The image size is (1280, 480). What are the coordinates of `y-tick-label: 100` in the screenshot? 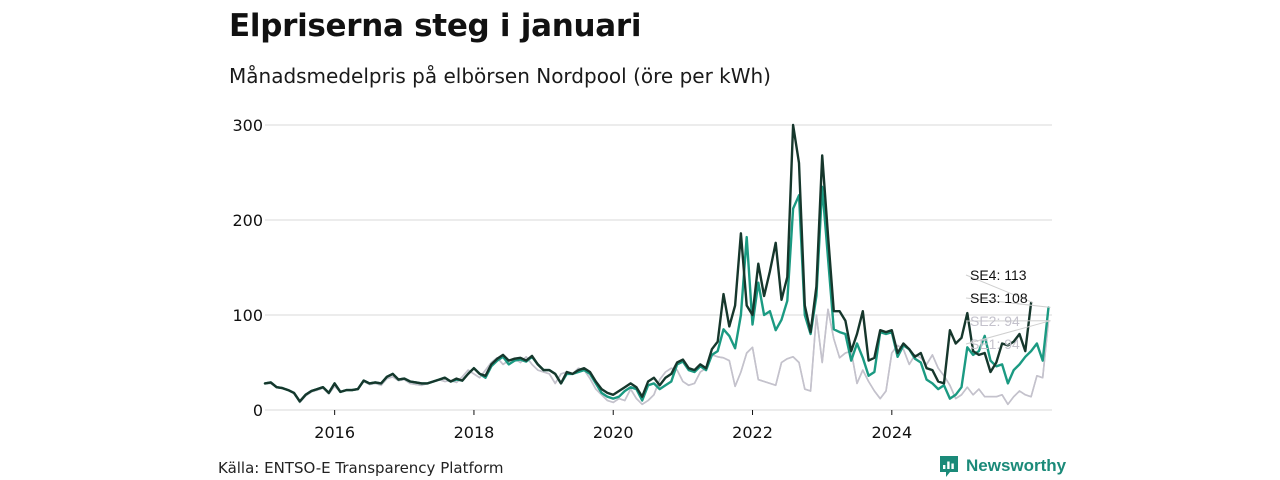 It's located at (247, 315).